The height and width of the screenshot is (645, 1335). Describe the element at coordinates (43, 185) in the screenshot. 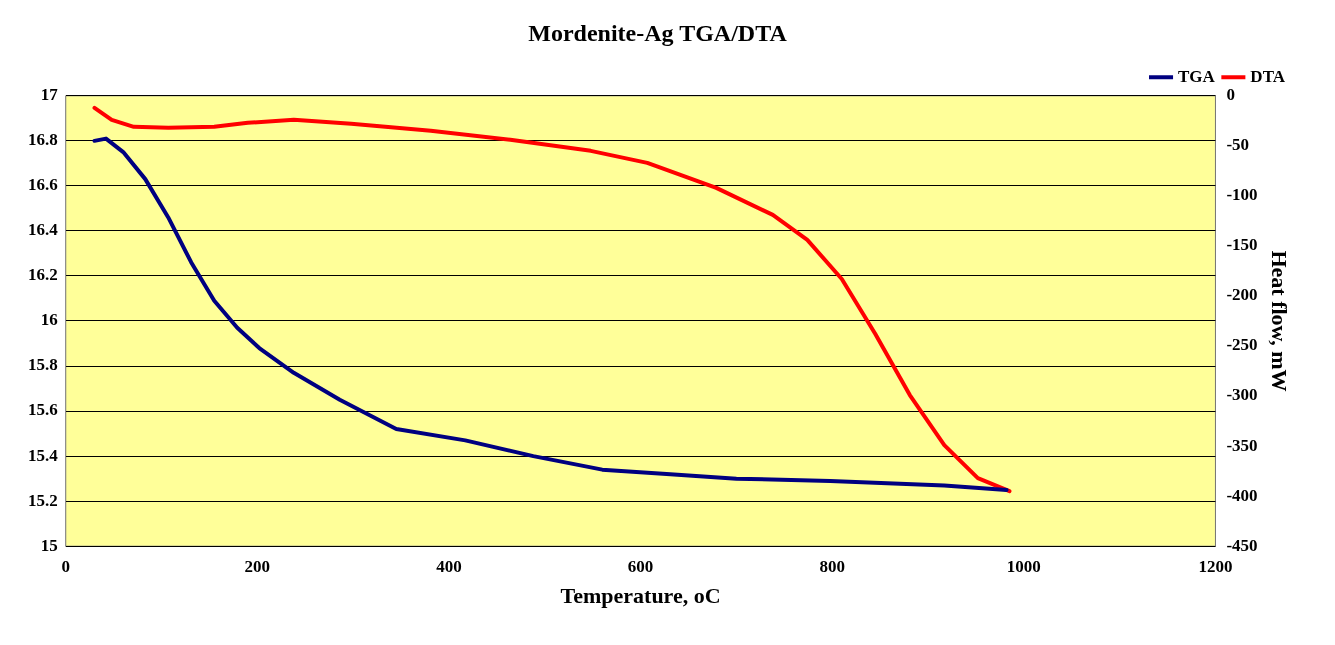

I see `y-tick-label: 16.6` at that location.